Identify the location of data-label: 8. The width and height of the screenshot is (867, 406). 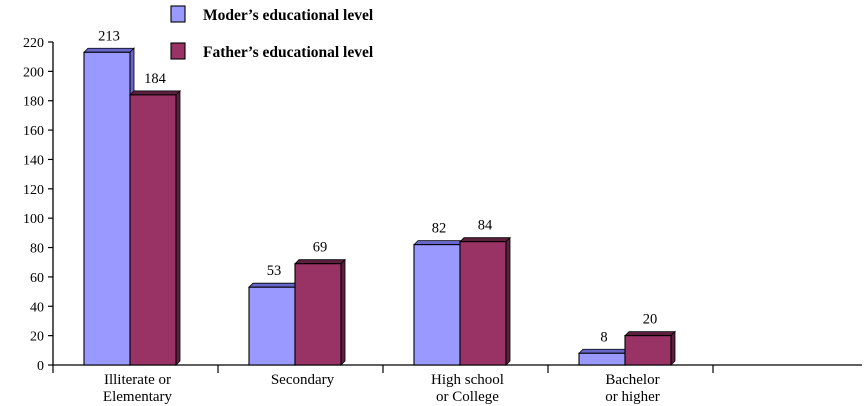
(603, 337).